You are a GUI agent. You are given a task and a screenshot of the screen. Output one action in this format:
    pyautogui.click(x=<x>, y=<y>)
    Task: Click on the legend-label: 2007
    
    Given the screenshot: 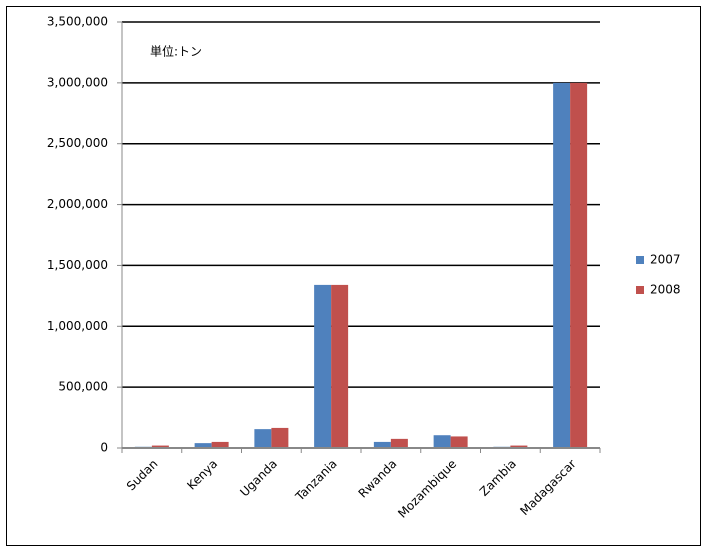 What is the action you would take?
    pyautogui.click(x=665, y=260)
    